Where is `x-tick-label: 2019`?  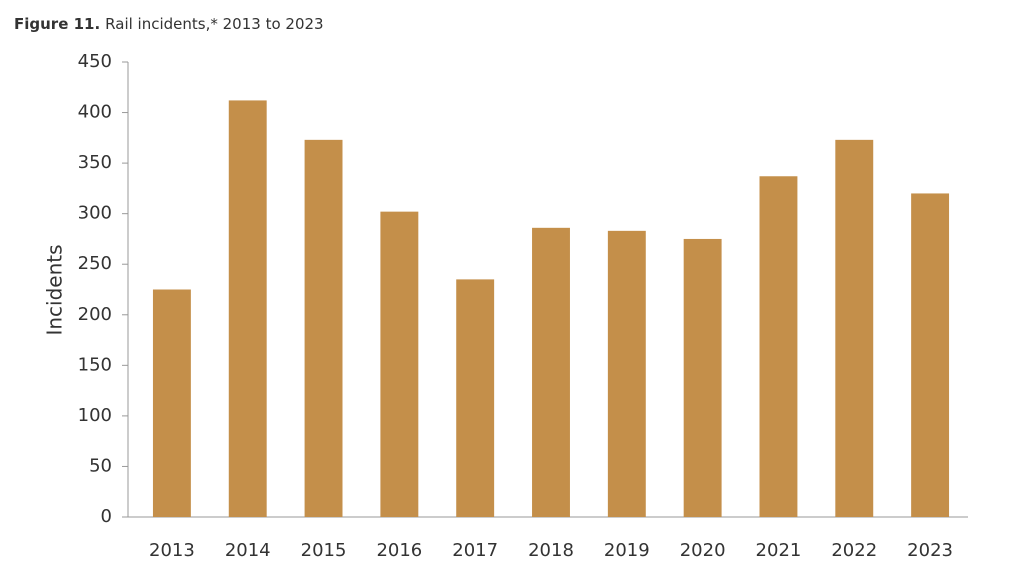
x-tick-label: 2019 is located at coordinates (627, 550).